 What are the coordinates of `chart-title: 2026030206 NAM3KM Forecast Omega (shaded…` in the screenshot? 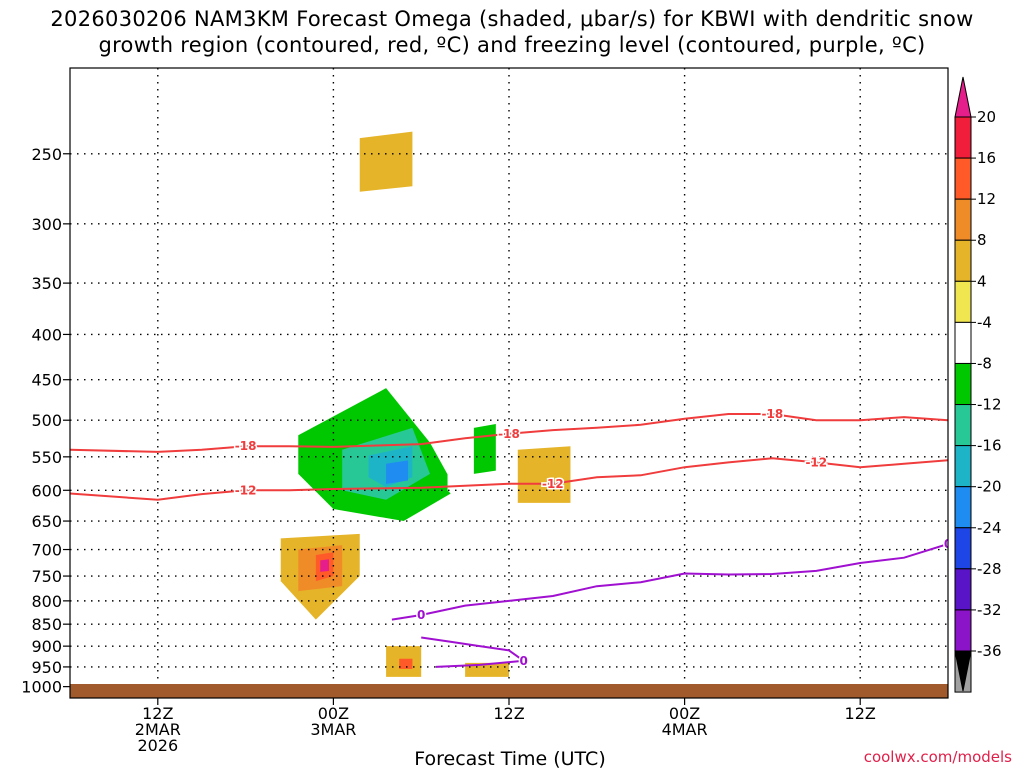 It's located at (511, 32).